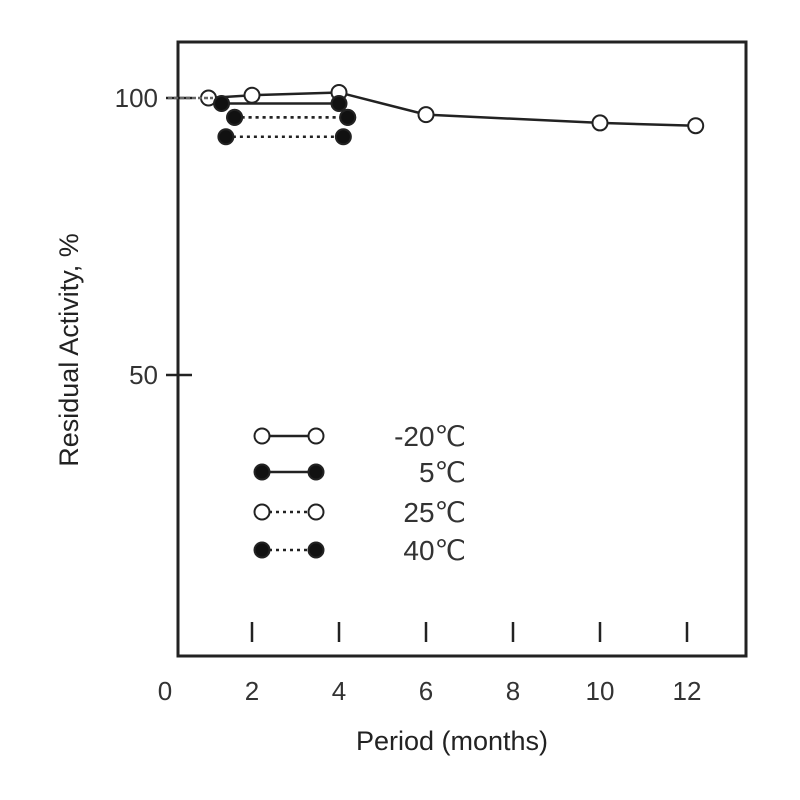 The height and width of the screenshot is (800, 800). What do you see at coordinates (600, 691) in the screenshot?
I see `x-tick-label: 10` at bounding box center [600, 691].